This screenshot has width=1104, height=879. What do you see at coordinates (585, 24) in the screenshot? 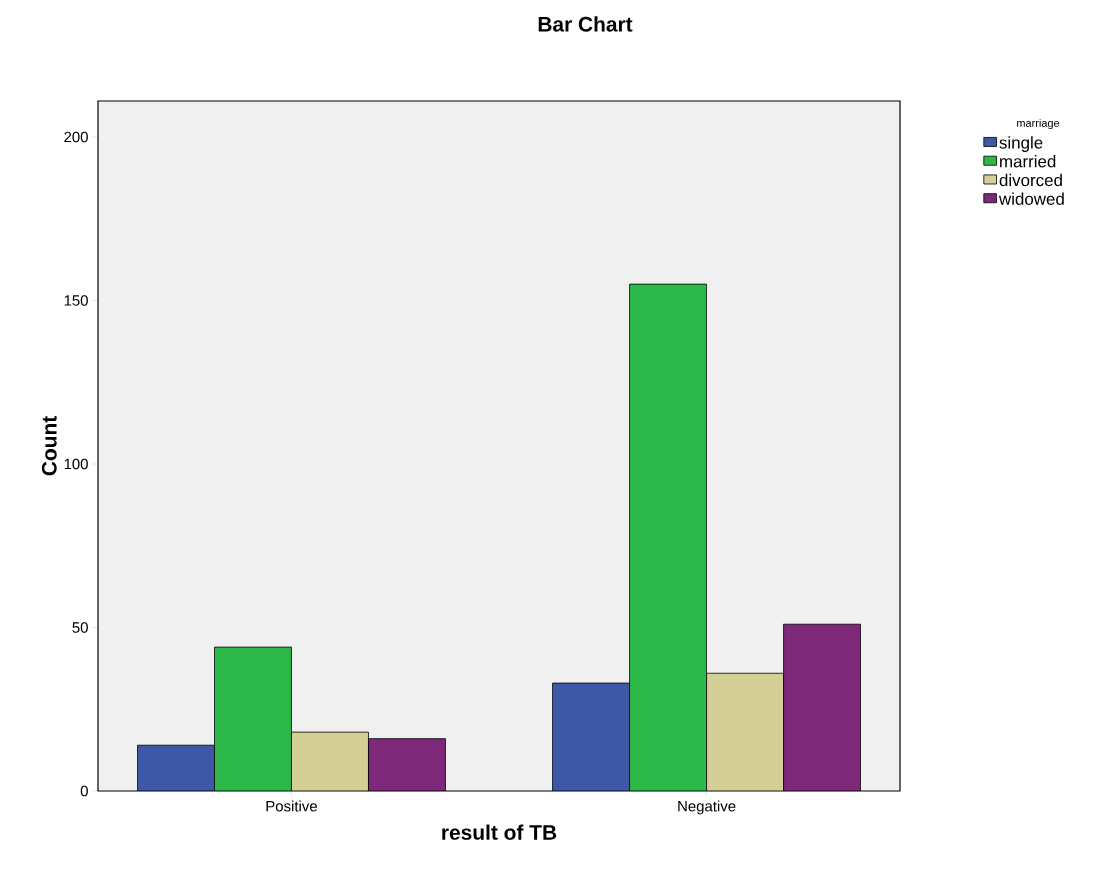
I see `chart-title: Bar Chart` at bounding box center [585, 24].